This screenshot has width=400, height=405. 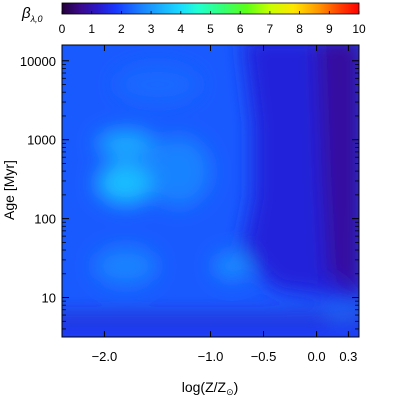 I want to click on colorbar-tick-label: 3, so click(x=151, y=29).